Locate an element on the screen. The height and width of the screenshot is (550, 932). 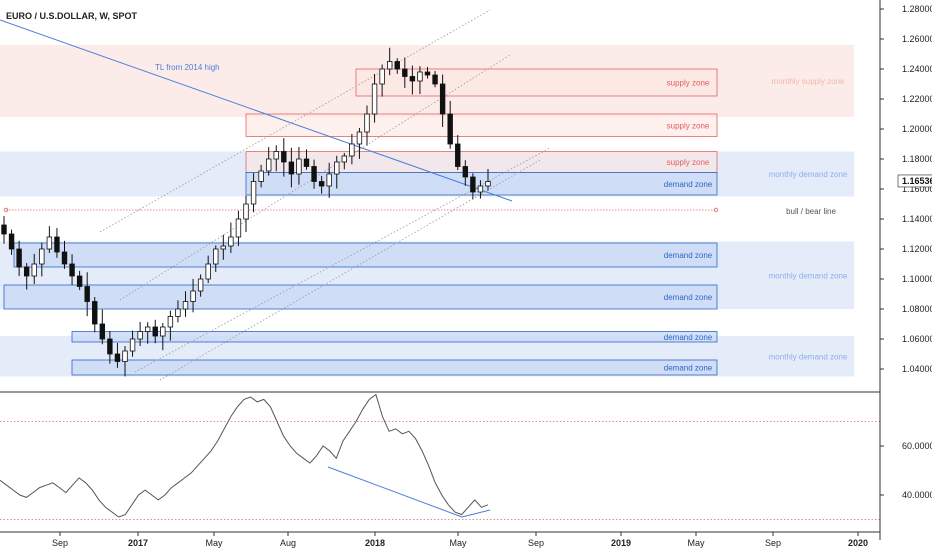
time-tick-label: 2019 is located at coordinates (621, 543).